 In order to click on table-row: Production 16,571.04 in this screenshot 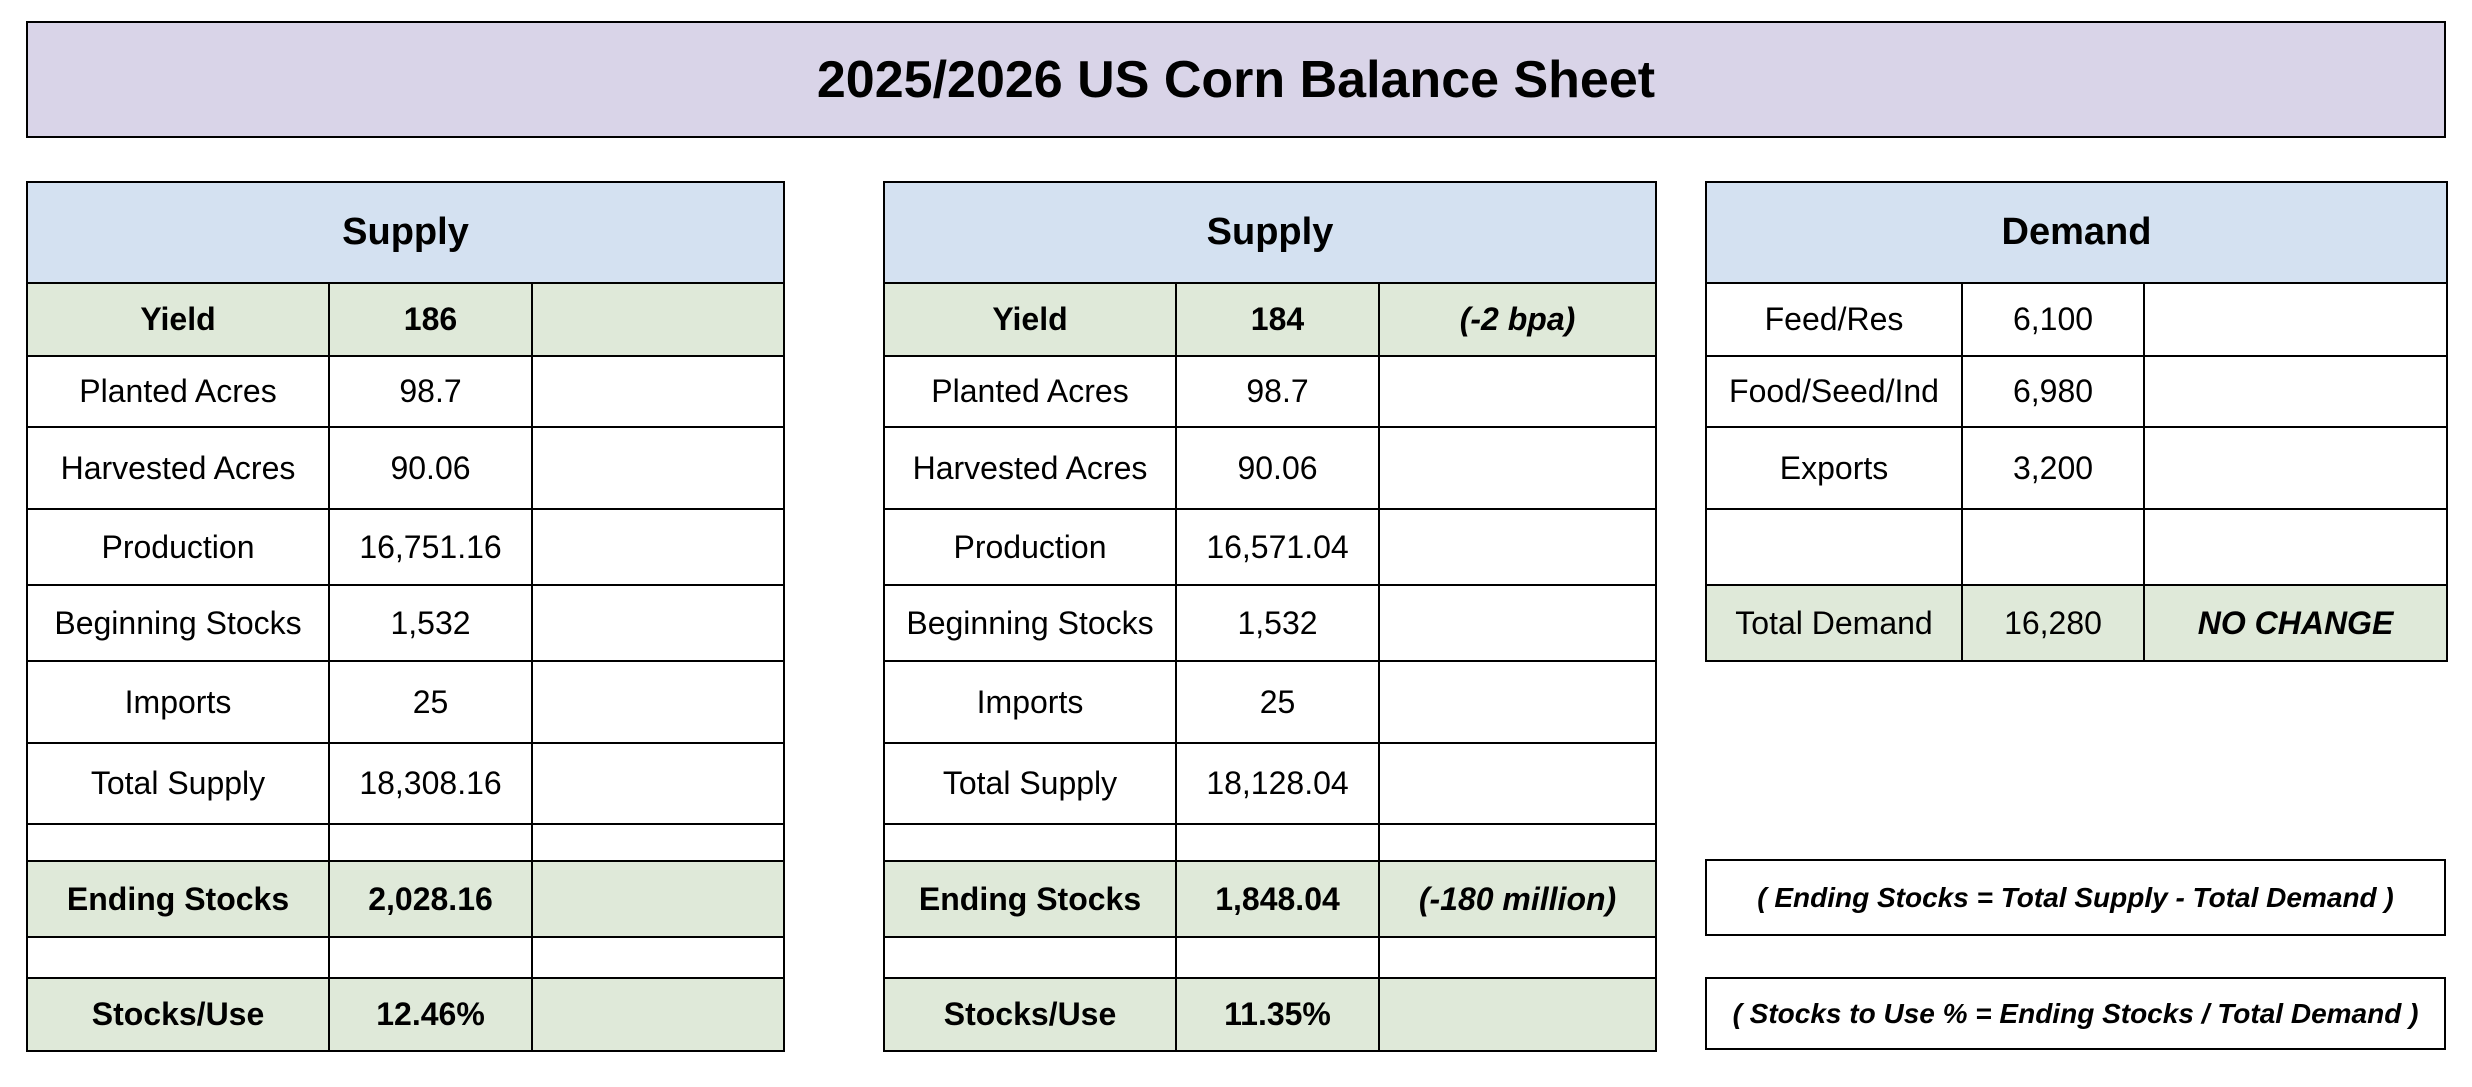, I will do `click(1270, 547)`.